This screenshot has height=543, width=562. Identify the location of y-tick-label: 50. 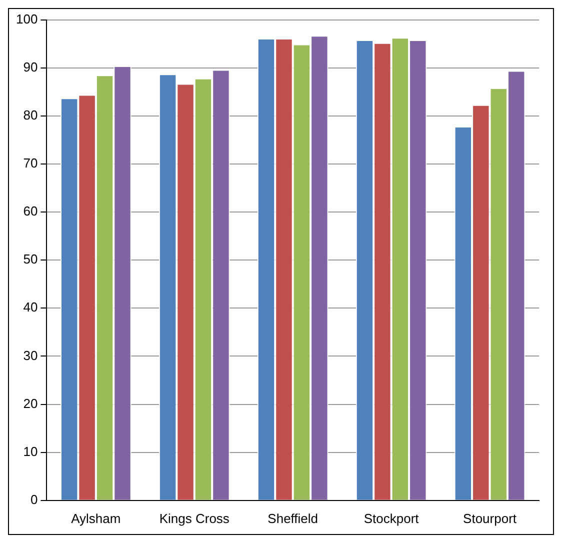
(30, 259).